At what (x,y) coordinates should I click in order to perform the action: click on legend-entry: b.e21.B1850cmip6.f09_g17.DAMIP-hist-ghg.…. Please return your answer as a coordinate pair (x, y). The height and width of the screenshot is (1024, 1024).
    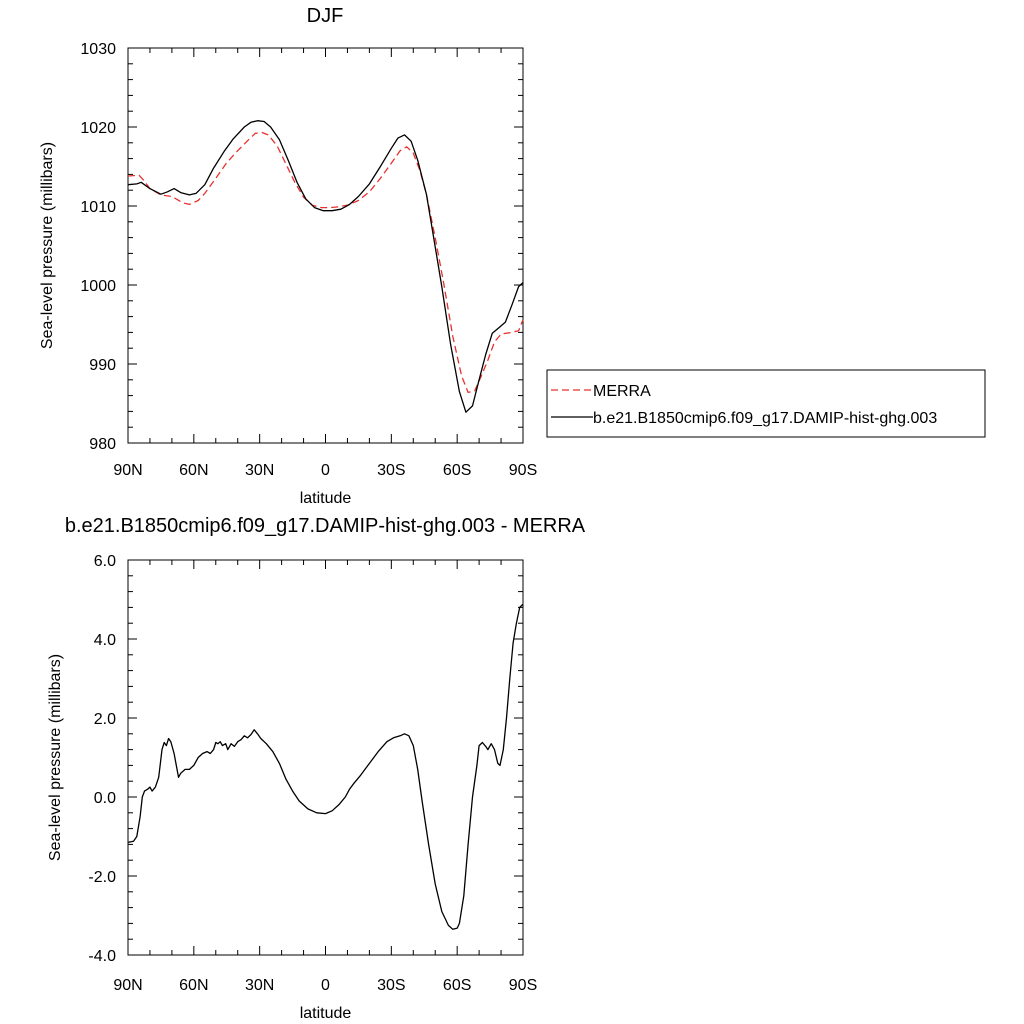
    Looking at the image, I should click on (765, 418).